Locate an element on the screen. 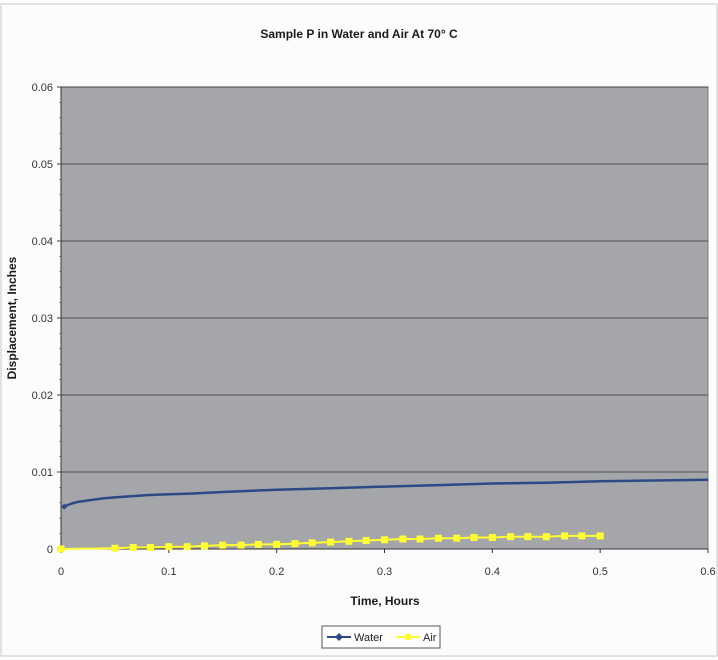 The height and width of the screenshot is (660, 718). x-tick-label: 0.2 is located at coordinates (276, 572).